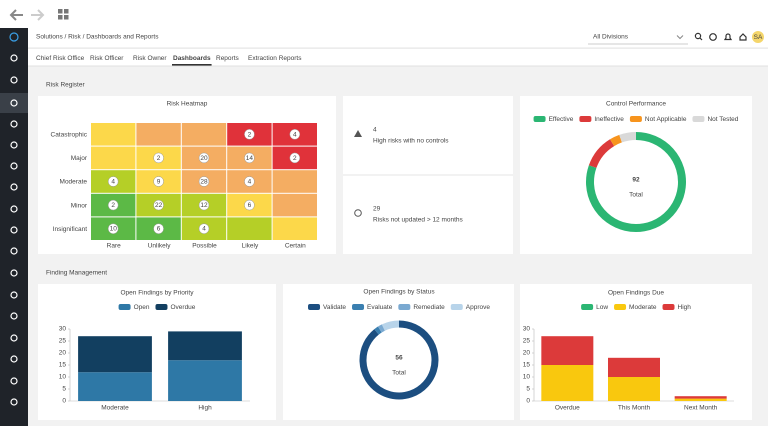 The image size is (768, 426). I want to click on user-initials: SA, so click(758, 37).